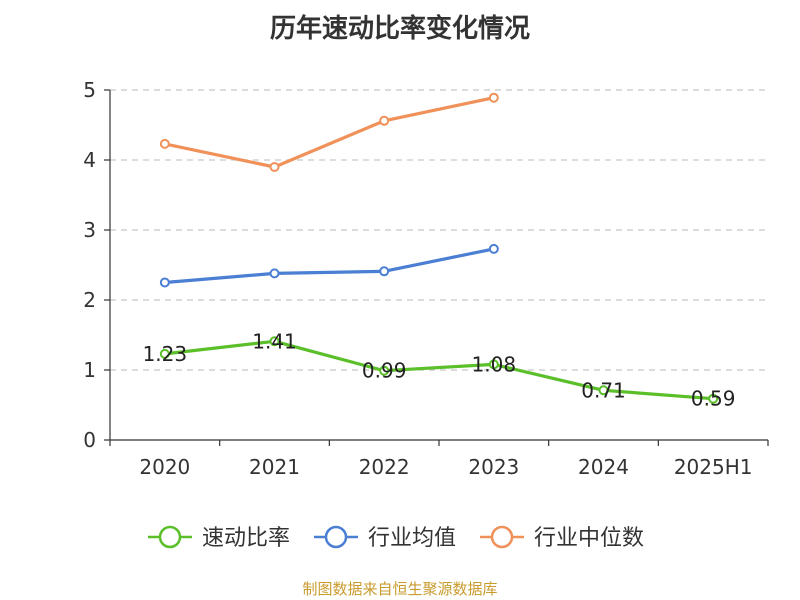 This screenshot has height=600, width=800. I want to click on y-tick-label: 3, so click(89, 230).